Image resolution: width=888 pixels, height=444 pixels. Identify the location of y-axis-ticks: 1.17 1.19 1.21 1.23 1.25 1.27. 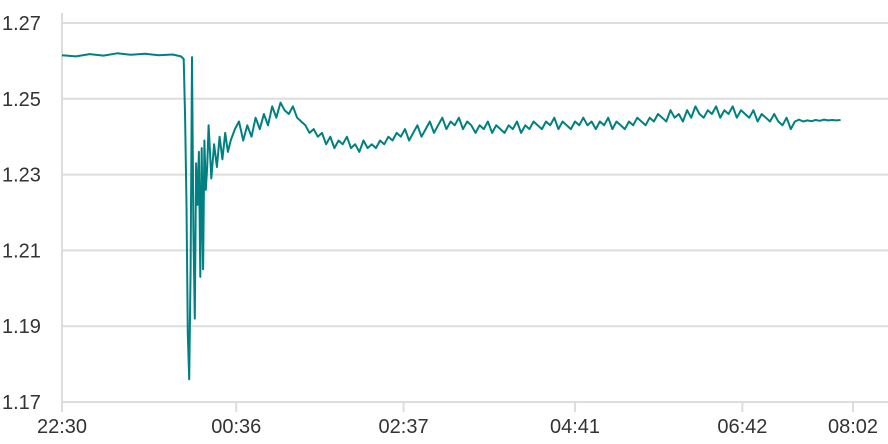
(21, 213).